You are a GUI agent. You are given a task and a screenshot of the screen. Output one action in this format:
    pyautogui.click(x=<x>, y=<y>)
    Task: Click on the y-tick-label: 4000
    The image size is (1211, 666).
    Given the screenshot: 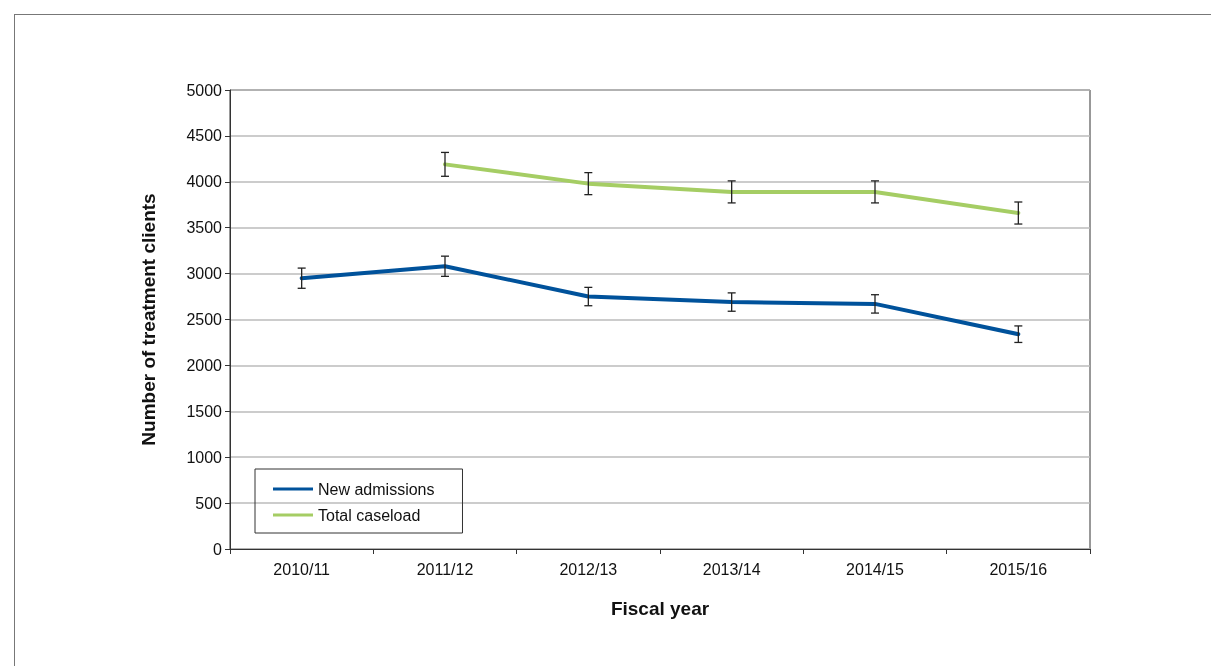 What is the action you would take?
    pyautogui.click(x=204, y=182)
    